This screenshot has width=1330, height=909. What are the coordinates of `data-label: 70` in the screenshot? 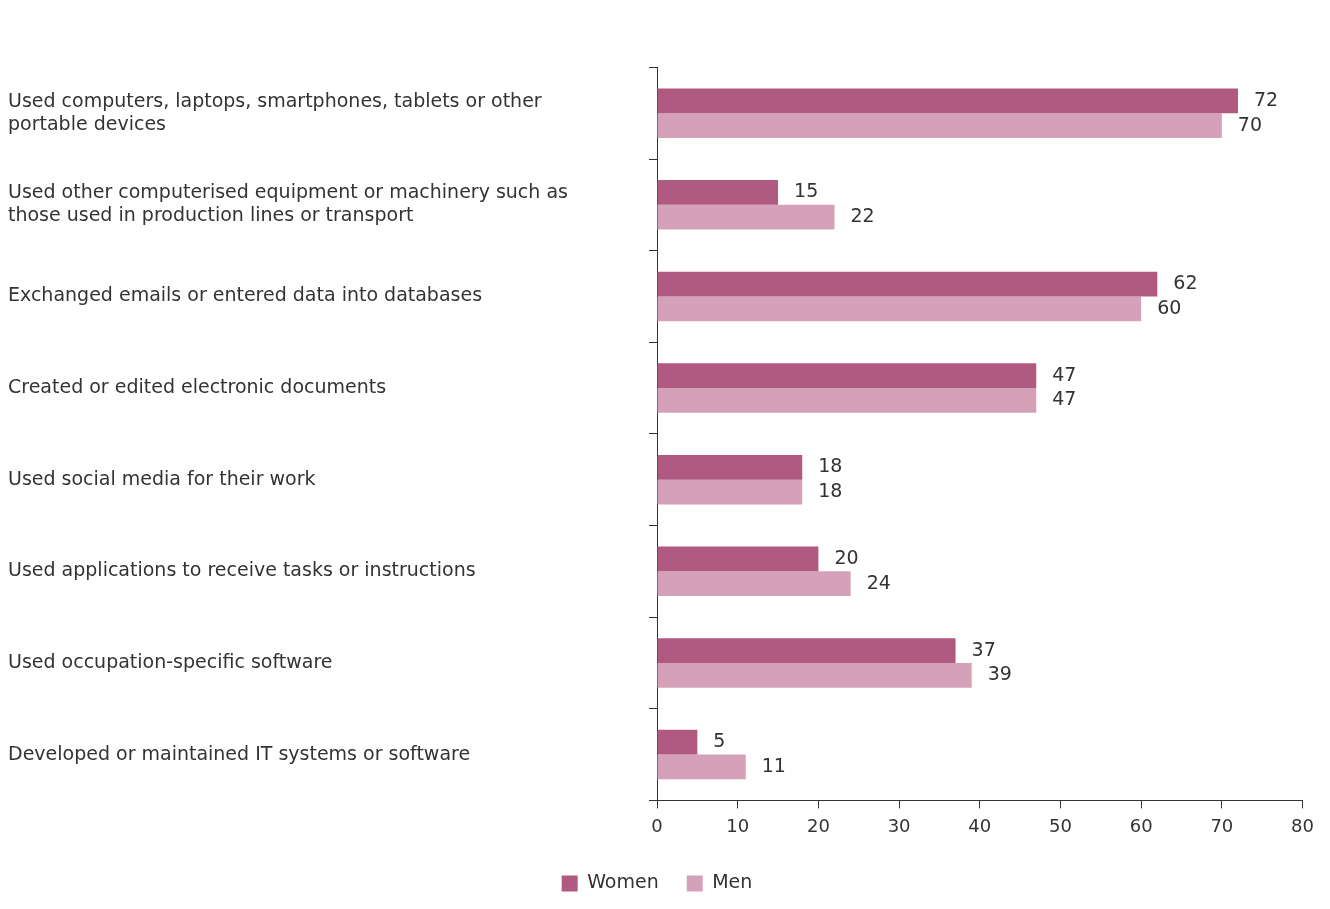 It's located at (1250, 123).